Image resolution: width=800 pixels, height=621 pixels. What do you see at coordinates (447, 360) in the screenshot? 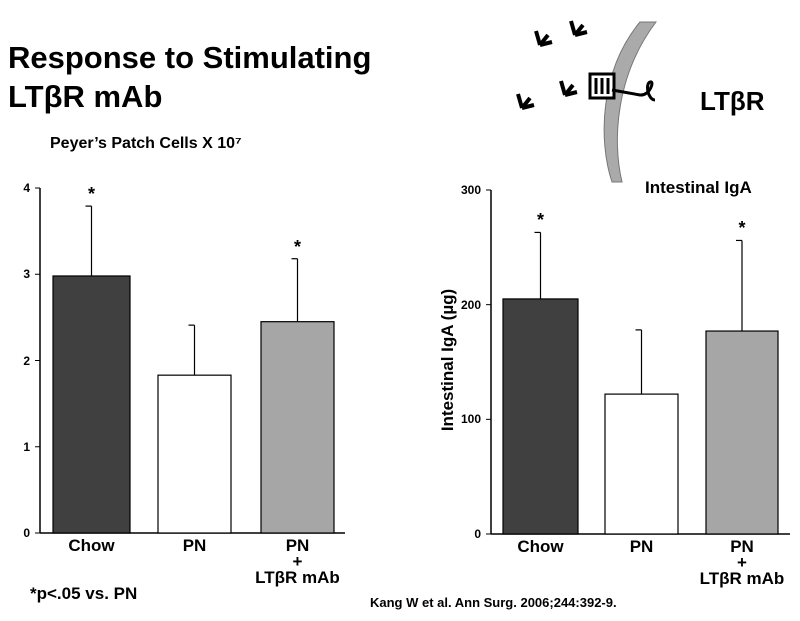
I see `y-axis-label: Intestinal IgA (µg)` at bounding box center [447, 360].